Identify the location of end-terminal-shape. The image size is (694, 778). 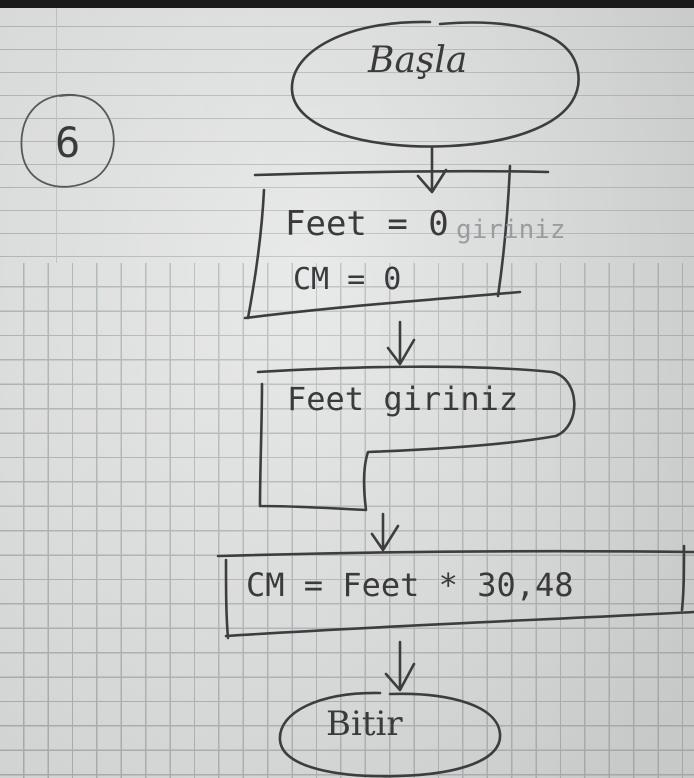
(390, 734).